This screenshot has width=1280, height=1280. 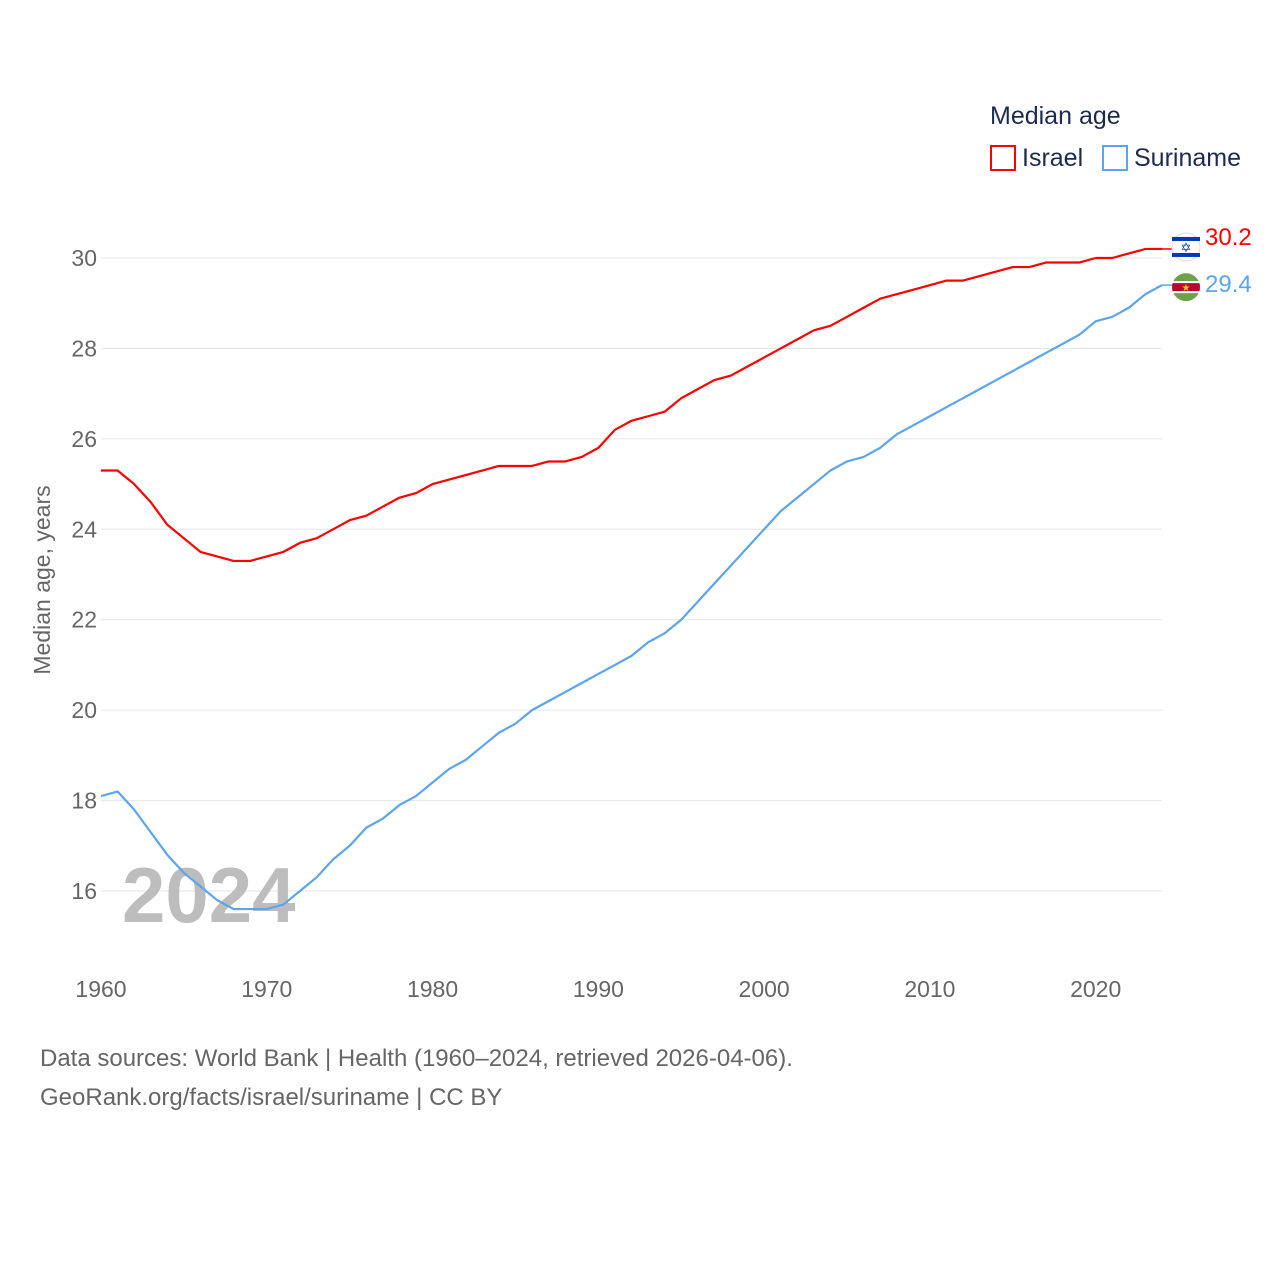 I want to click on y-tick-label: 28, so click(x=84, y=348).